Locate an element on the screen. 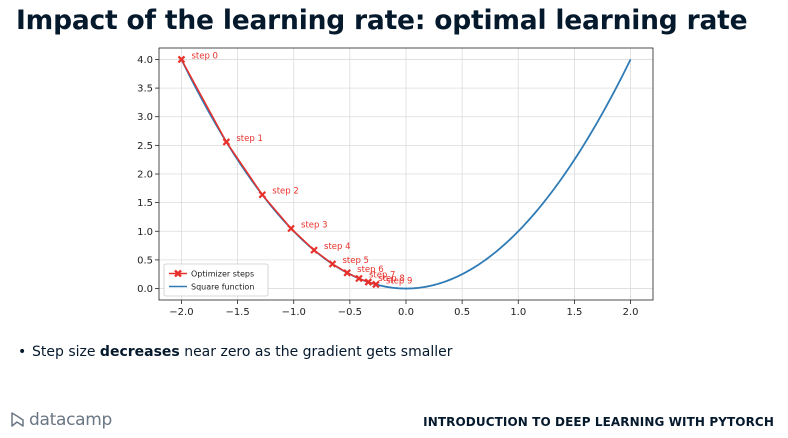 Image resolution: width=788 pixels, height=438 pixels. chart-legend: Optimizer steps Square function is located at coordinates (216, 280).